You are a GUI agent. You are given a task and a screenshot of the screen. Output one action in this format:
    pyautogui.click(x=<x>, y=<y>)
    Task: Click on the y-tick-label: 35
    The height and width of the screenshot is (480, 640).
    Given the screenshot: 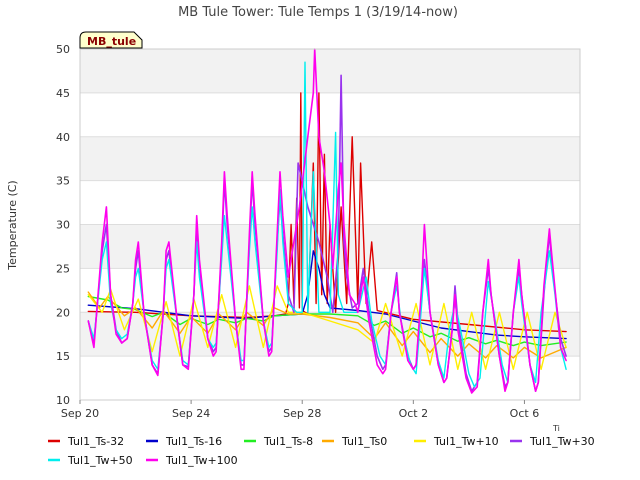 What is the action you would take?
    pyautogui.click(x=63, y=181)
    